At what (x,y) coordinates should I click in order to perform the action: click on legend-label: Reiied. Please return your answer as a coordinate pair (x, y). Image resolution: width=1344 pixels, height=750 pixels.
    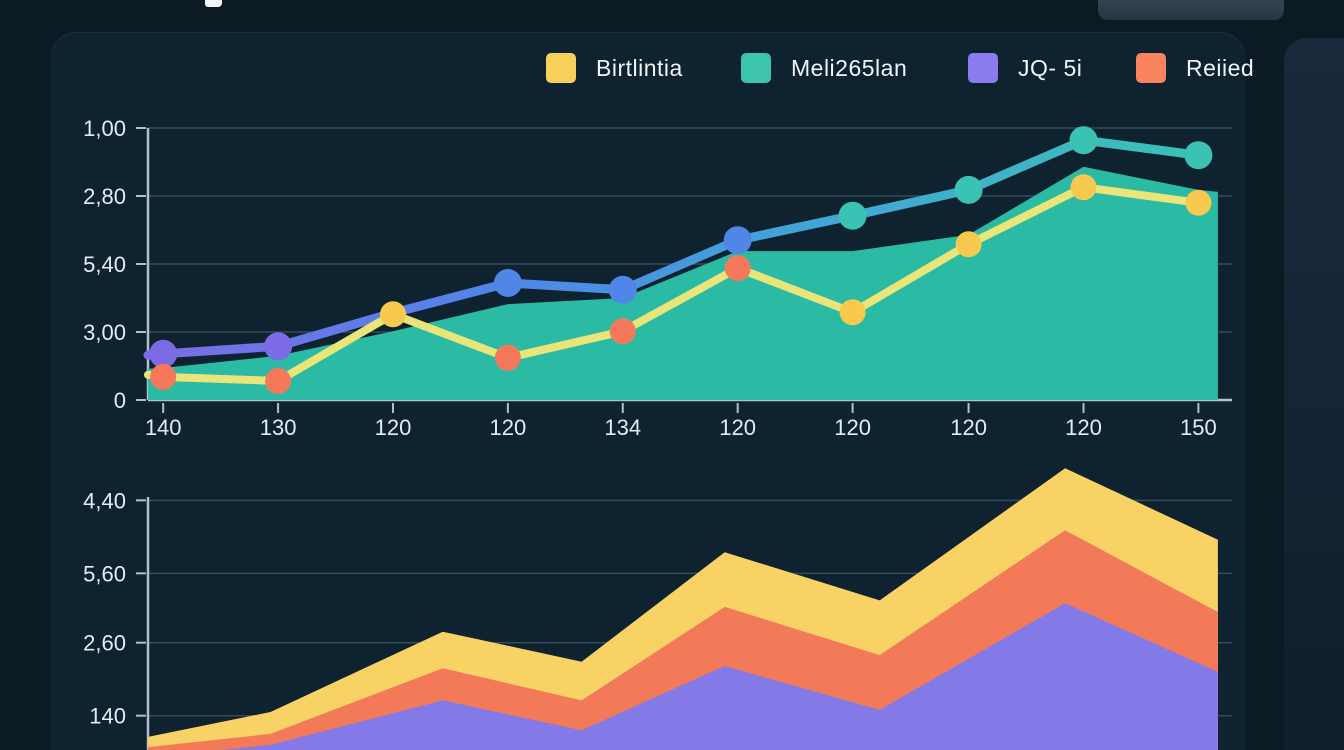
    Looking at the image, I should click on (1220, 68).